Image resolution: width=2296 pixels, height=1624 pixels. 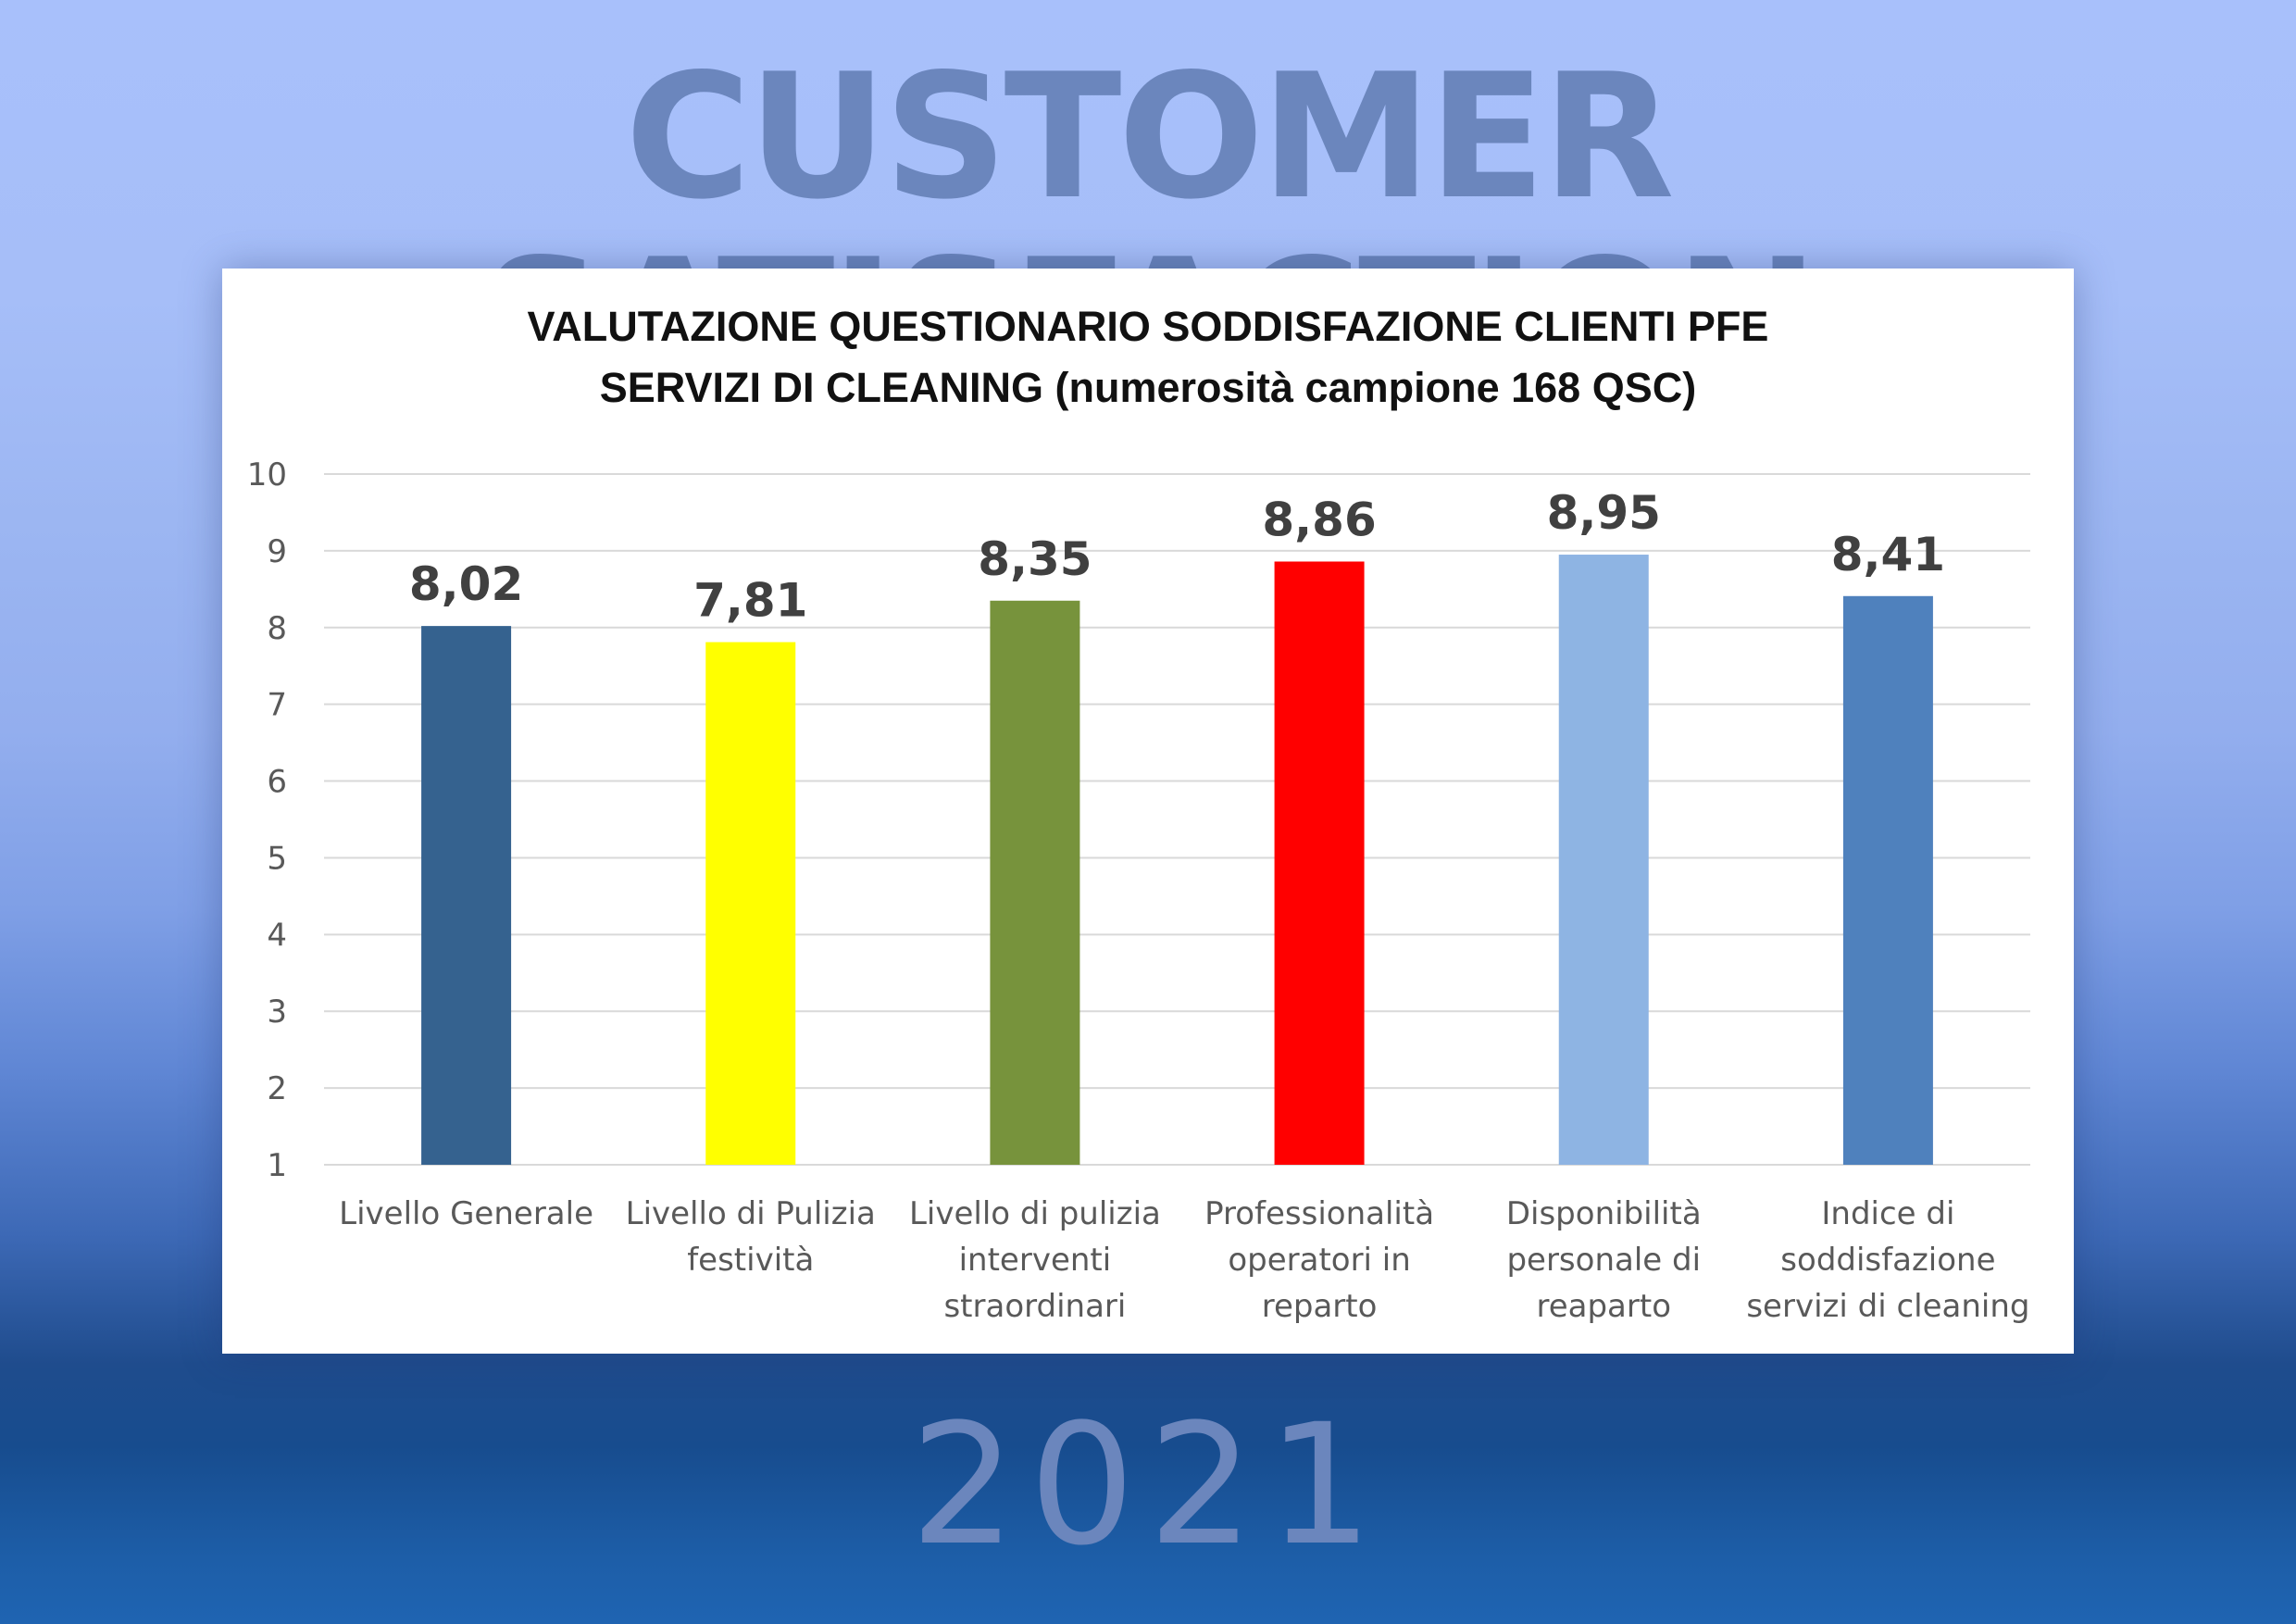 I want to click on y-tick-label: 8, so click(x=277, y=628).